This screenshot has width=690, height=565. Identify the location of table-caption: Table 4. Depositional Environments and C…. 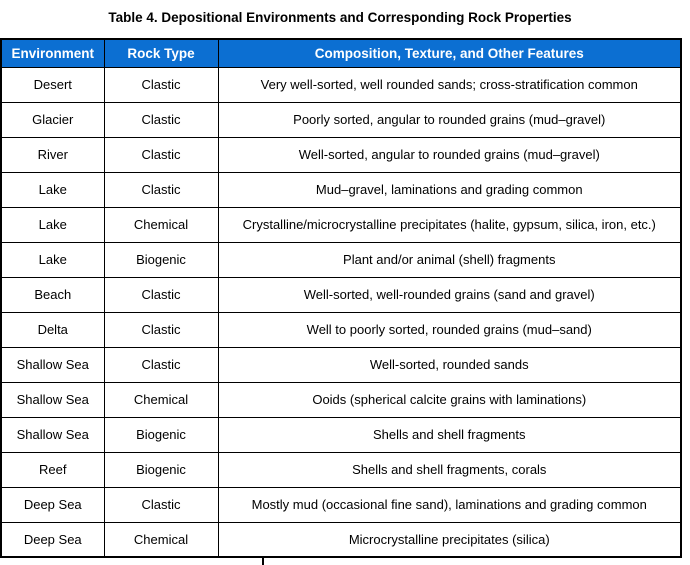
(340, 17).